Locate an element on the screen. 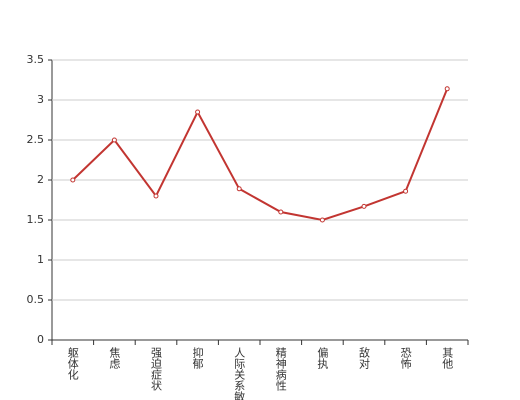 The image size is (520, 400). y-tick-label: 2.5 is located at coordinates (36, 139).